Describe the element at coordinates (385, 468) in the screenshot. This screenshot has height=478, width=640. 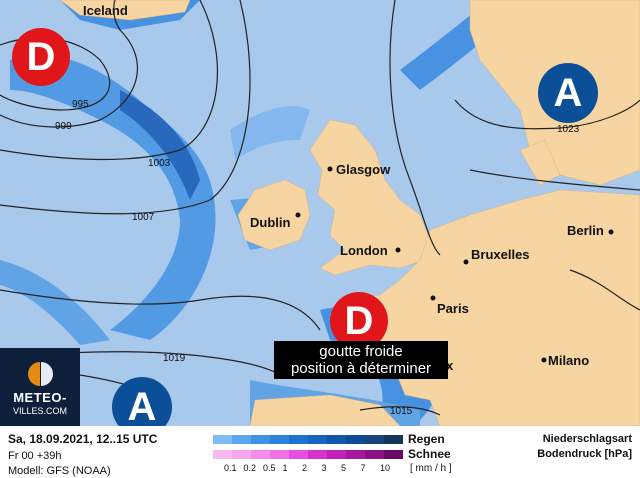
I see `scale-tick: 10` at that location.